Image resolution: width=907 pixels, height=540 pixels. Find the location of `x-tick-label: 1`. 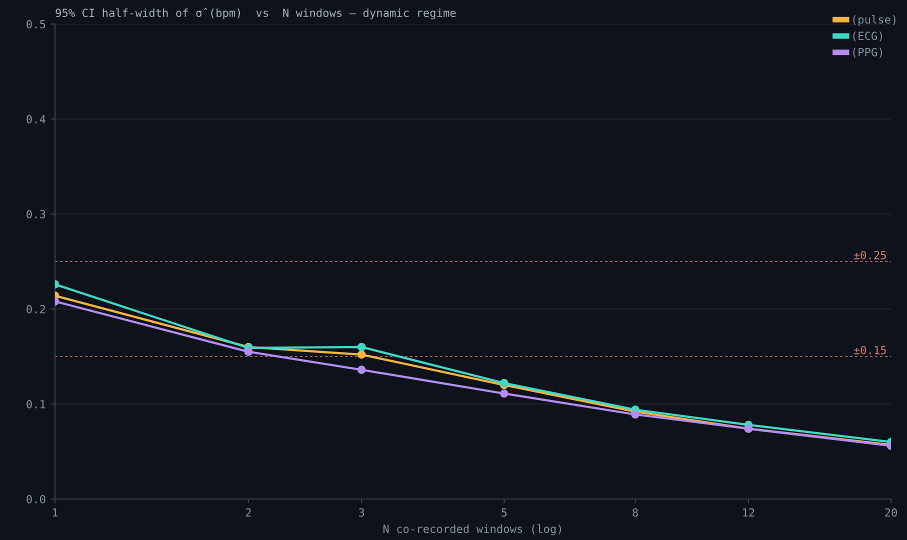

x-tick-label: 1 is located at coordinates (55, 512).